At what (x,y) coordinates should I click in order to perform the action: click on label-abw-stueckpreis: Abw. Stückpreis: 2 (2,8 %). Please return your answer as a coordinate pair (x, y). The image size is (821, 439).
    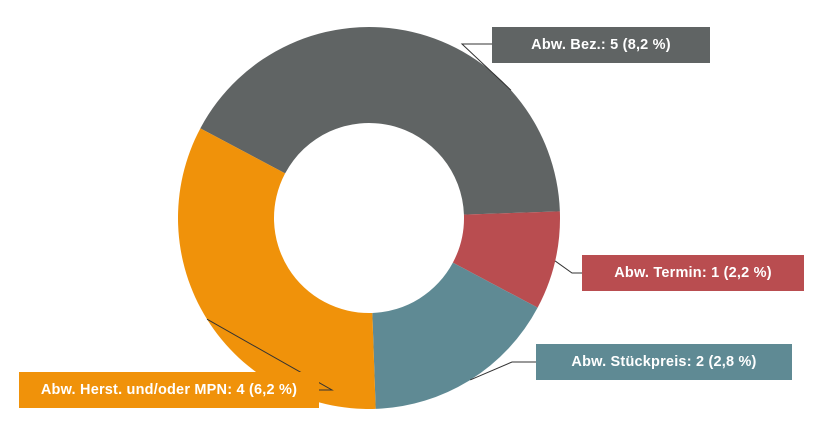
    Looking at the image, I should click on (664, 362).